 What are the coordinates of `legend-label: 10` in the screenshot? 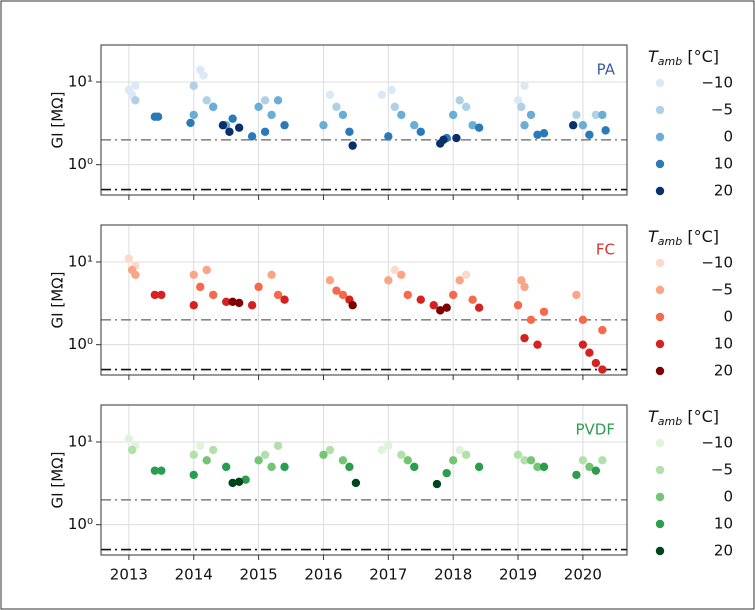 It's located at (723, 344).